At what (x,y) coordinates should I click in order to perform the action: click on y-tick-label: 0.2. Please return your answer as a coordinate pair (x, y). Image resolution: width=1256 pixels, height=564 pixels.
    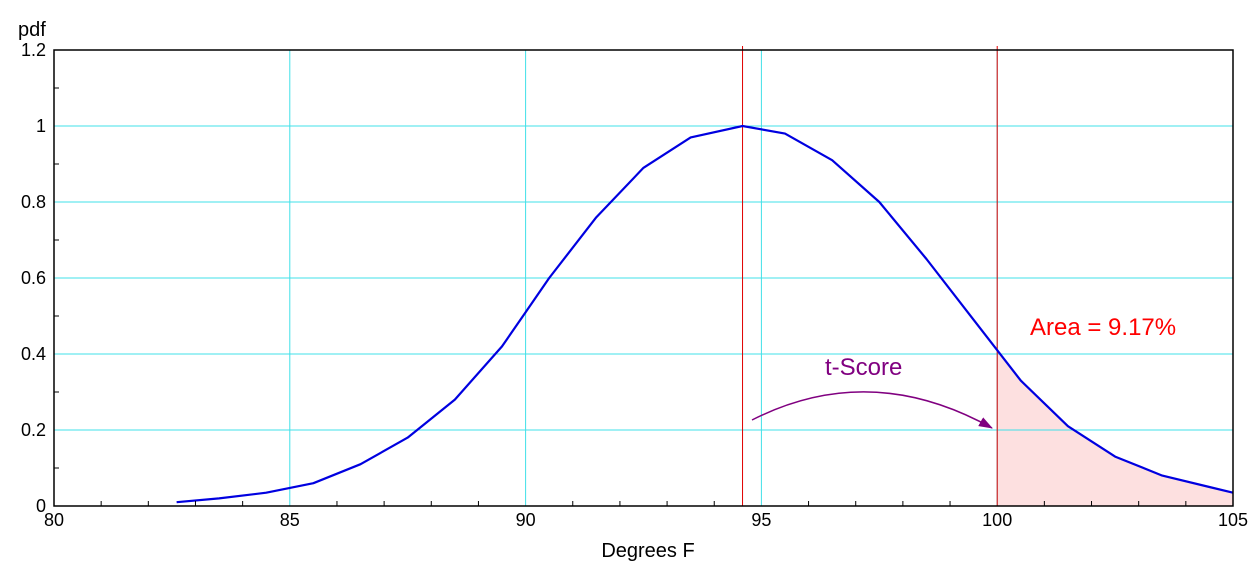
    Looking at the image, I should click on (33, 430).